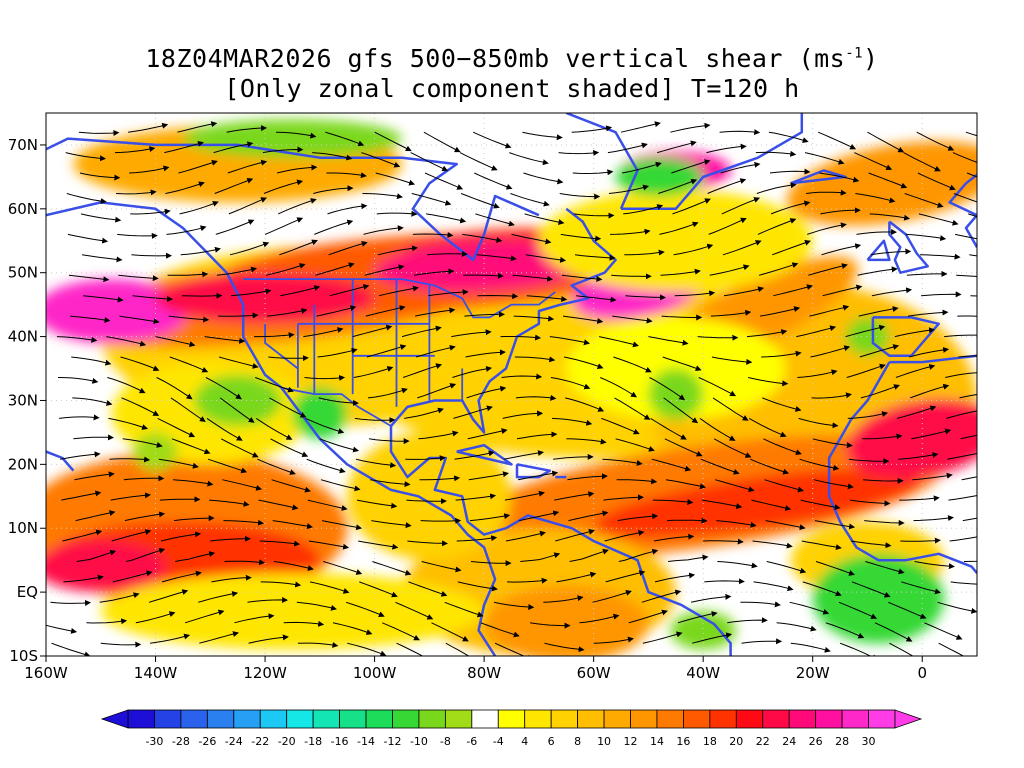 The width and height of the screenshot is (1024, 768). I want to click on x-tick-label: 140W, so click(156, 673).